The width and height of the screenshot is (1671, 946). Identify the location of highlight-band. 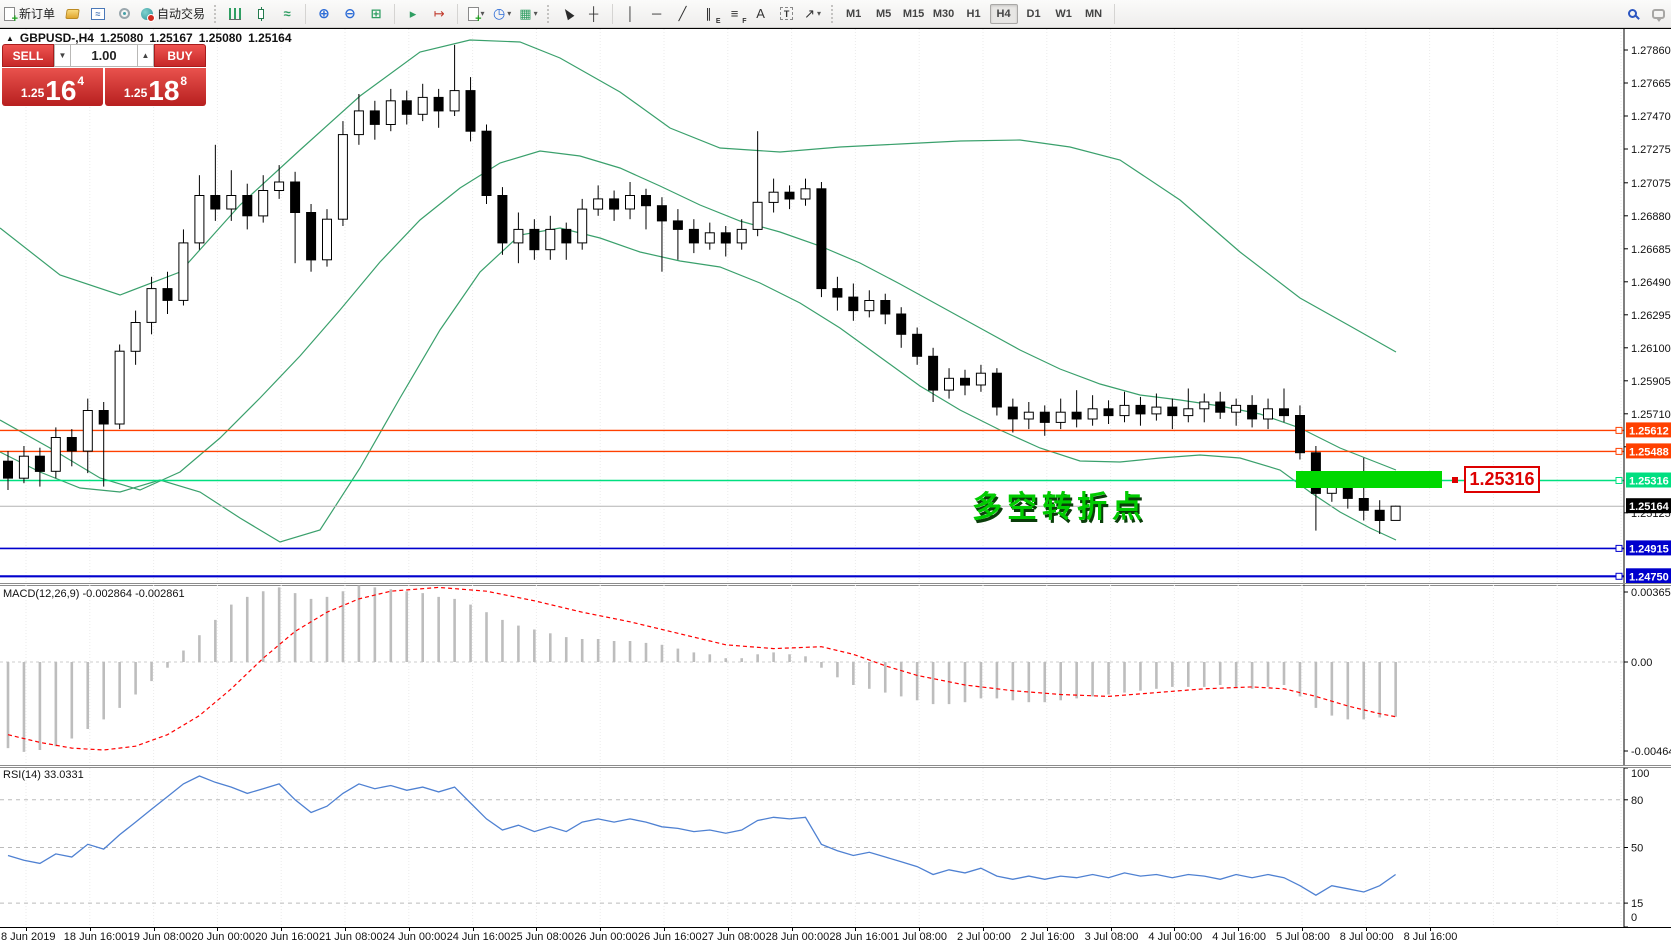
(1369, 479).